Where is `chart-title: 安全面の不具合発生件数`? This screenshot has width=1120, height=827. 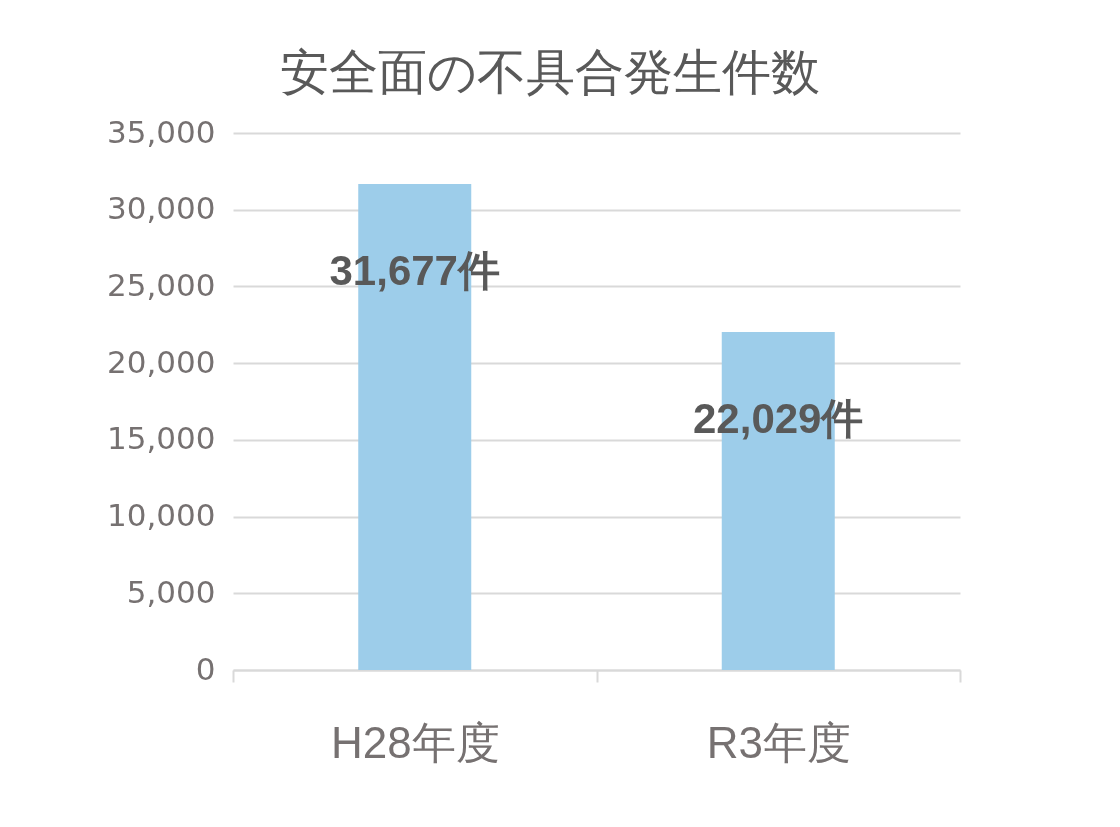 chart-title: 安全面の不具合発生件数 is located at coordinates (549, 72).